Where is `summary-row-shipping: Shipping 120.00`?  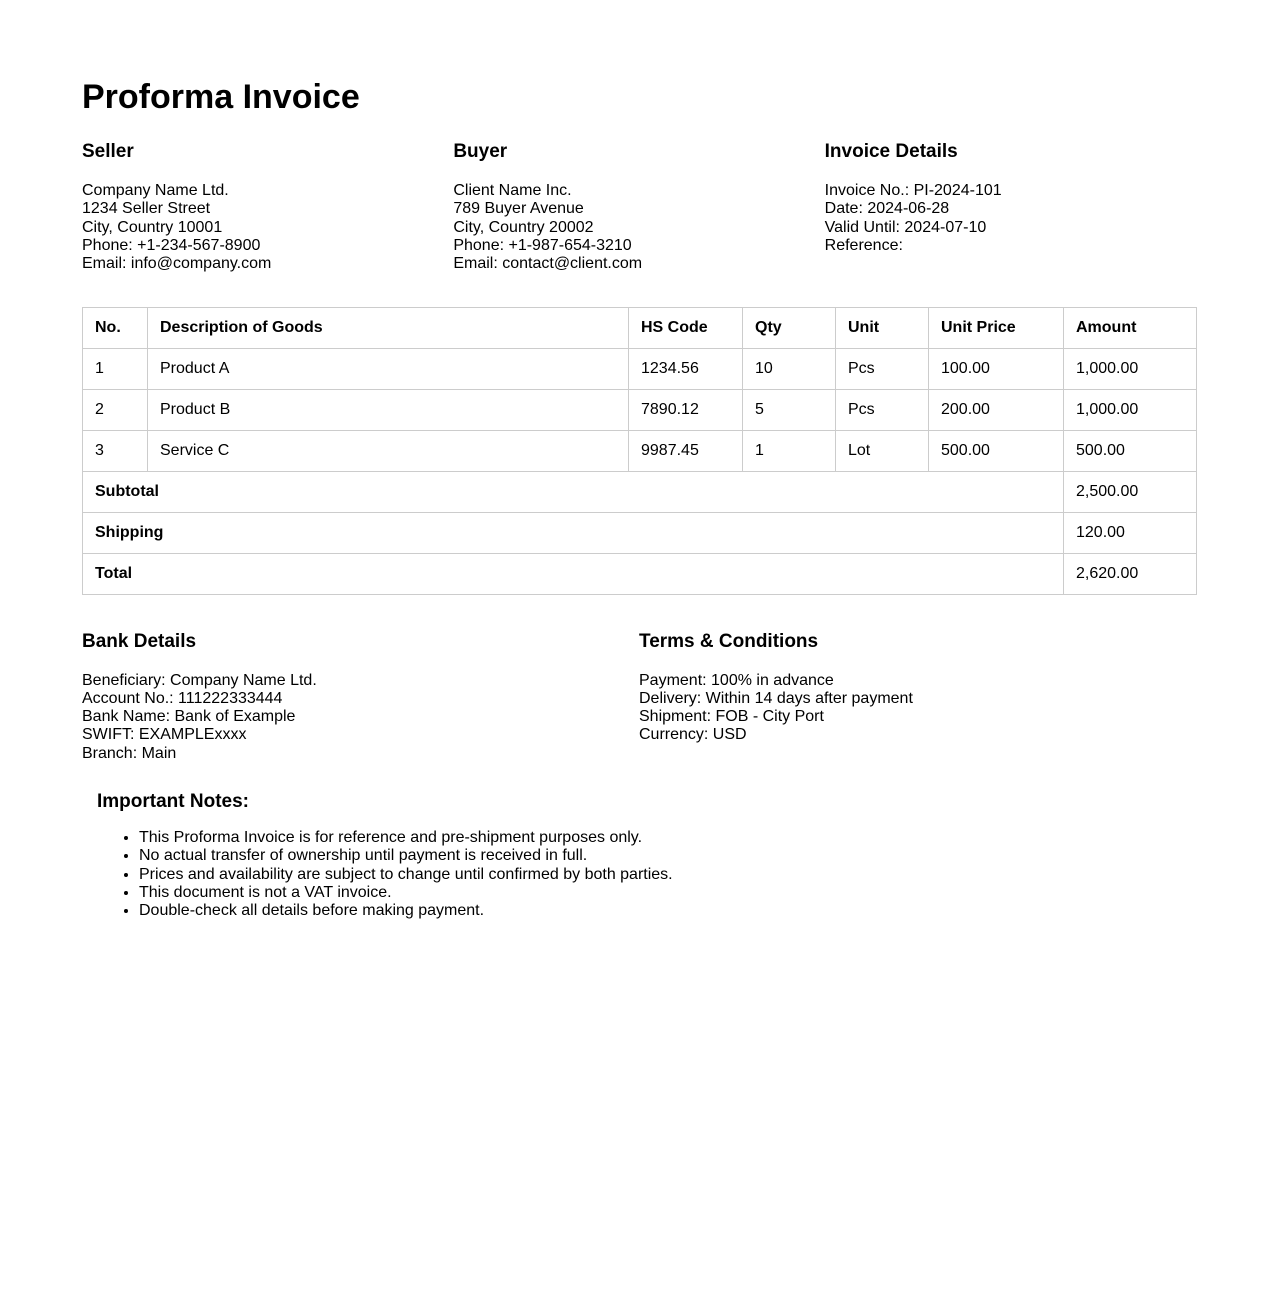 summary-row-shipping: Shipping 120.00 is located at coordinates (639, 532).